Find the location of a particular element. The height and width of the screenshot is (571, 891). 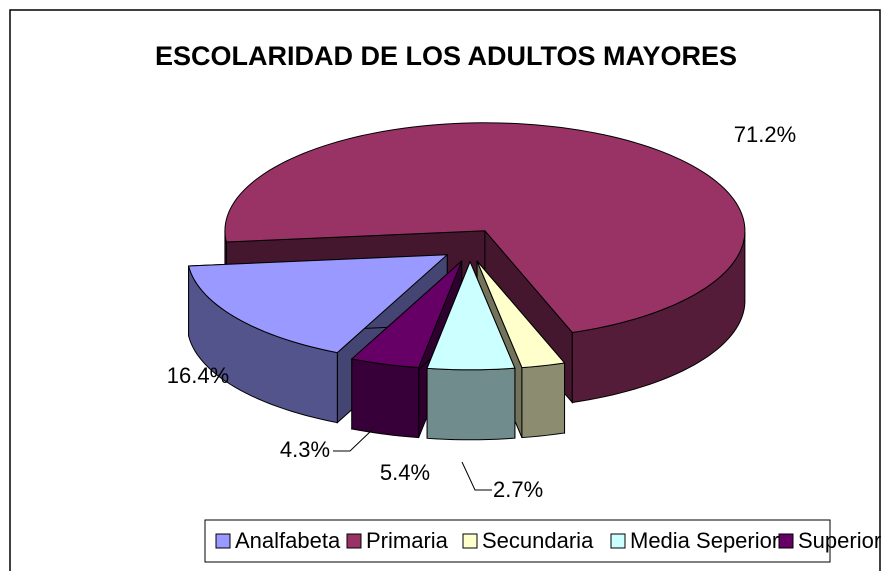

data-label: 5.4% is located at coordinates (405, 472).